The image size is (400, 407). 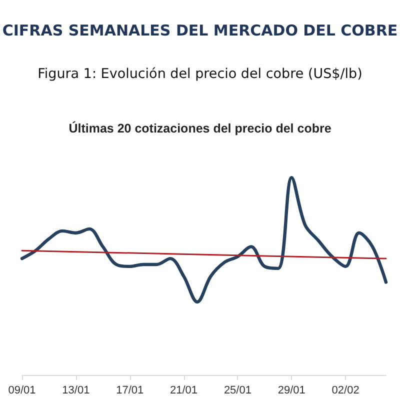 What do you see at coordinates (346, 390) in the screenshot?
I see `x-tick-label: 02/02` at bounding box center [346, 390].